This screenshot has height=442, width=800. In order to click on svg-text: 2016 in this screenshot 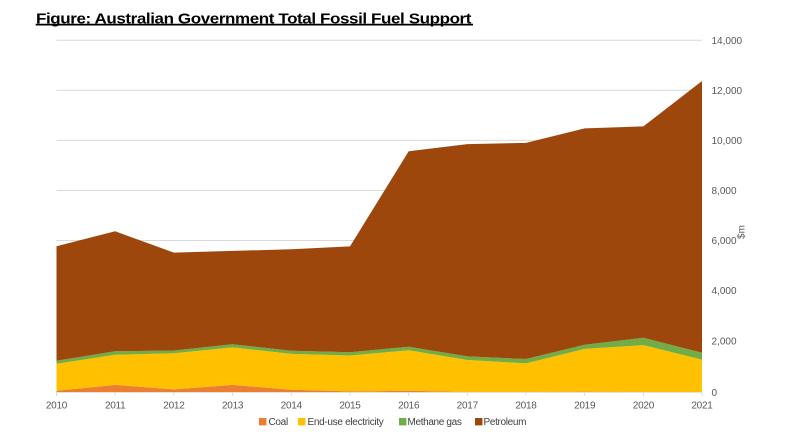, I will do `click(409, 405)`.